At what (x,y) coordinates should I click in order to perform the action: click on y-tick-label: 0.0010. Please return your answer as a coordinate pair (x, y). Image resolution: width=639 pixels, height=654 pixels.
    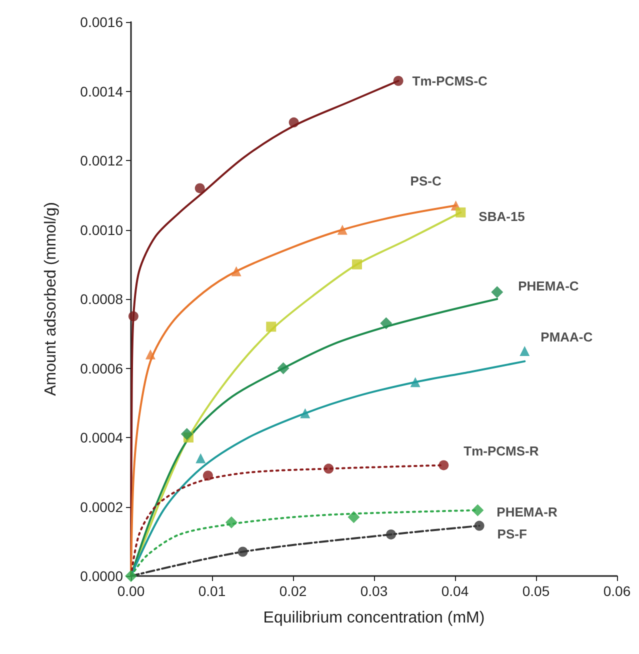
    Looking at the image, I should click on (102, 230).